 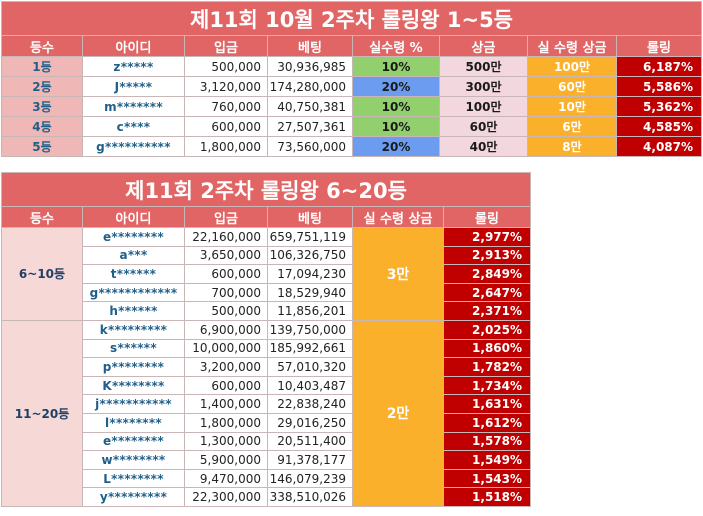 What do you see at coordinates (483, 106) in the screenshot?
I see `prize-cell: 100만` at bounding box center [483, 106].